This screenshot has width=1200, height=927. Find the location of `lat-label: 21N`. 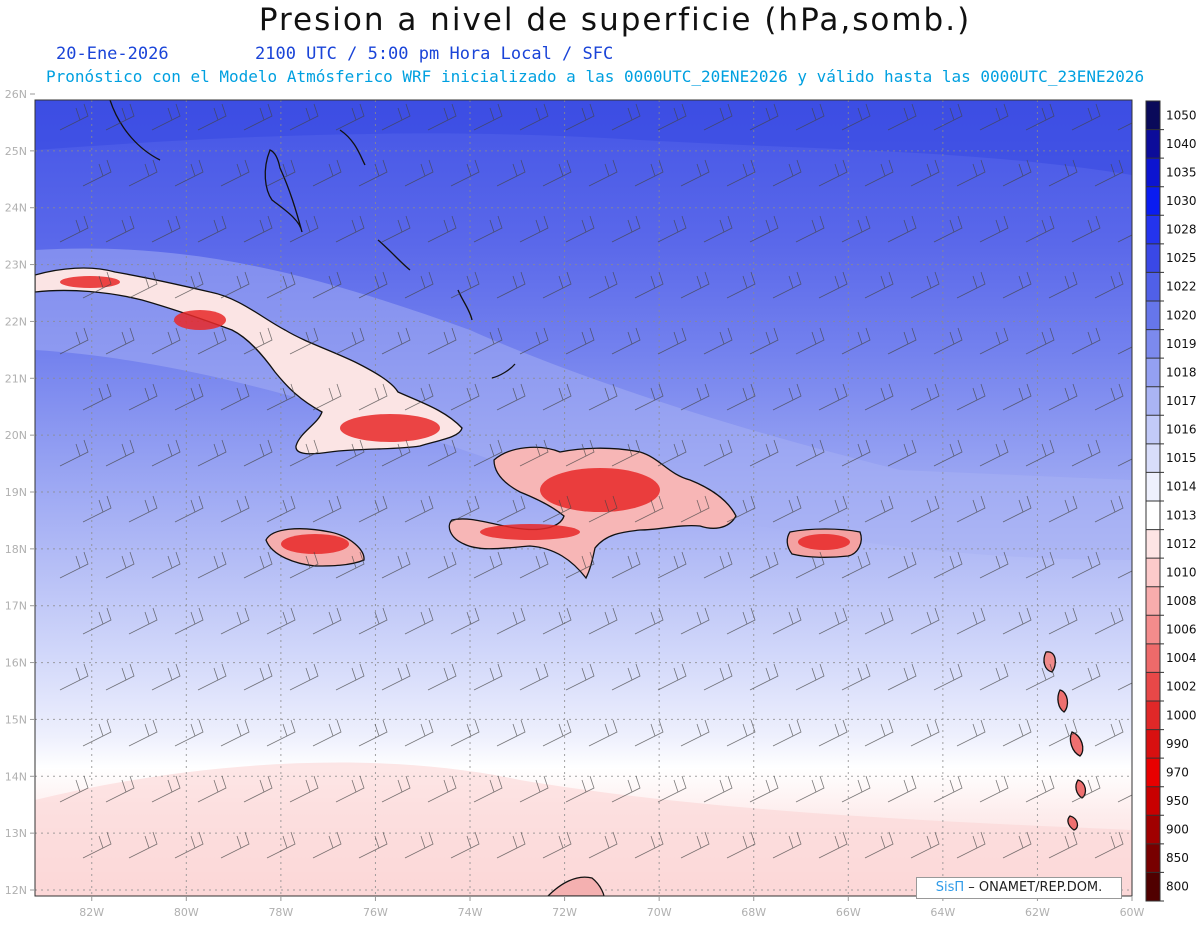

lat-label: 21N is located at coordinates (16, 378).